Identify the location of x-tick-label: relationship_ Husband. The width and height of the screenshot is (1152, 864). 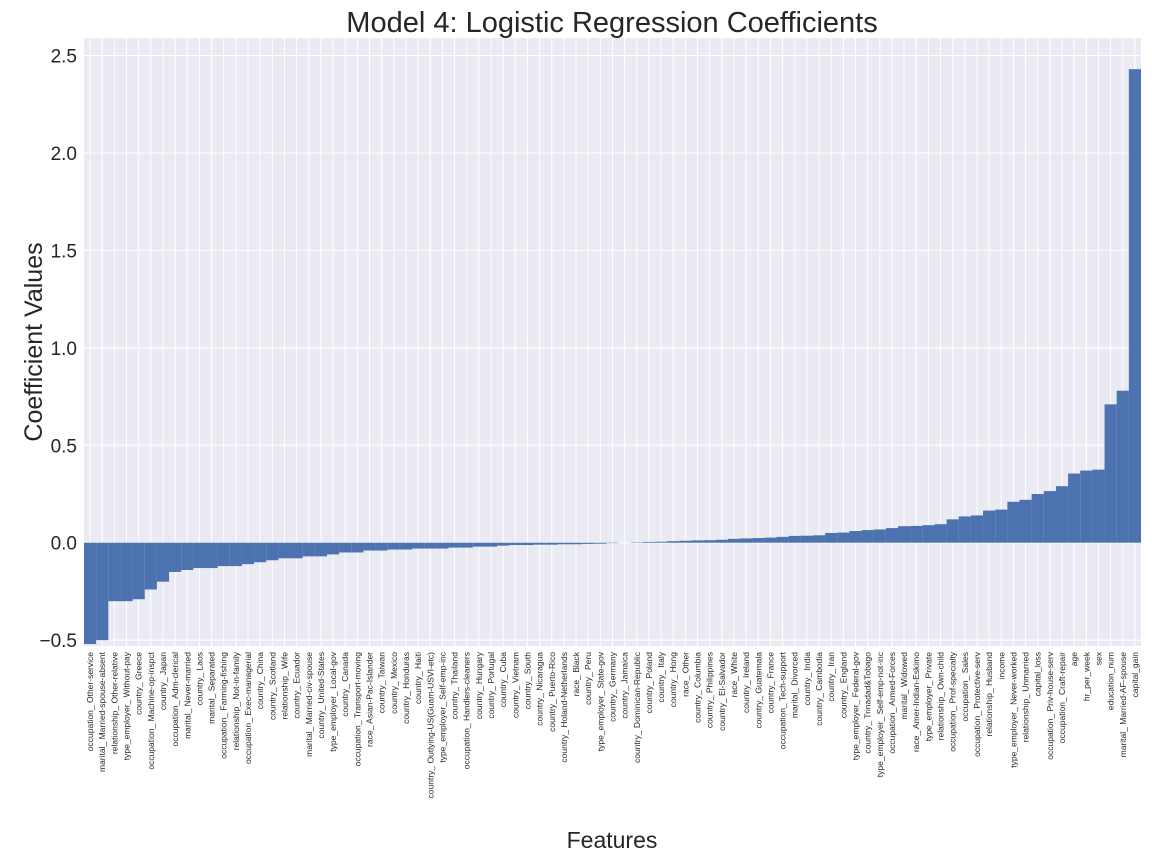
(989, 694).